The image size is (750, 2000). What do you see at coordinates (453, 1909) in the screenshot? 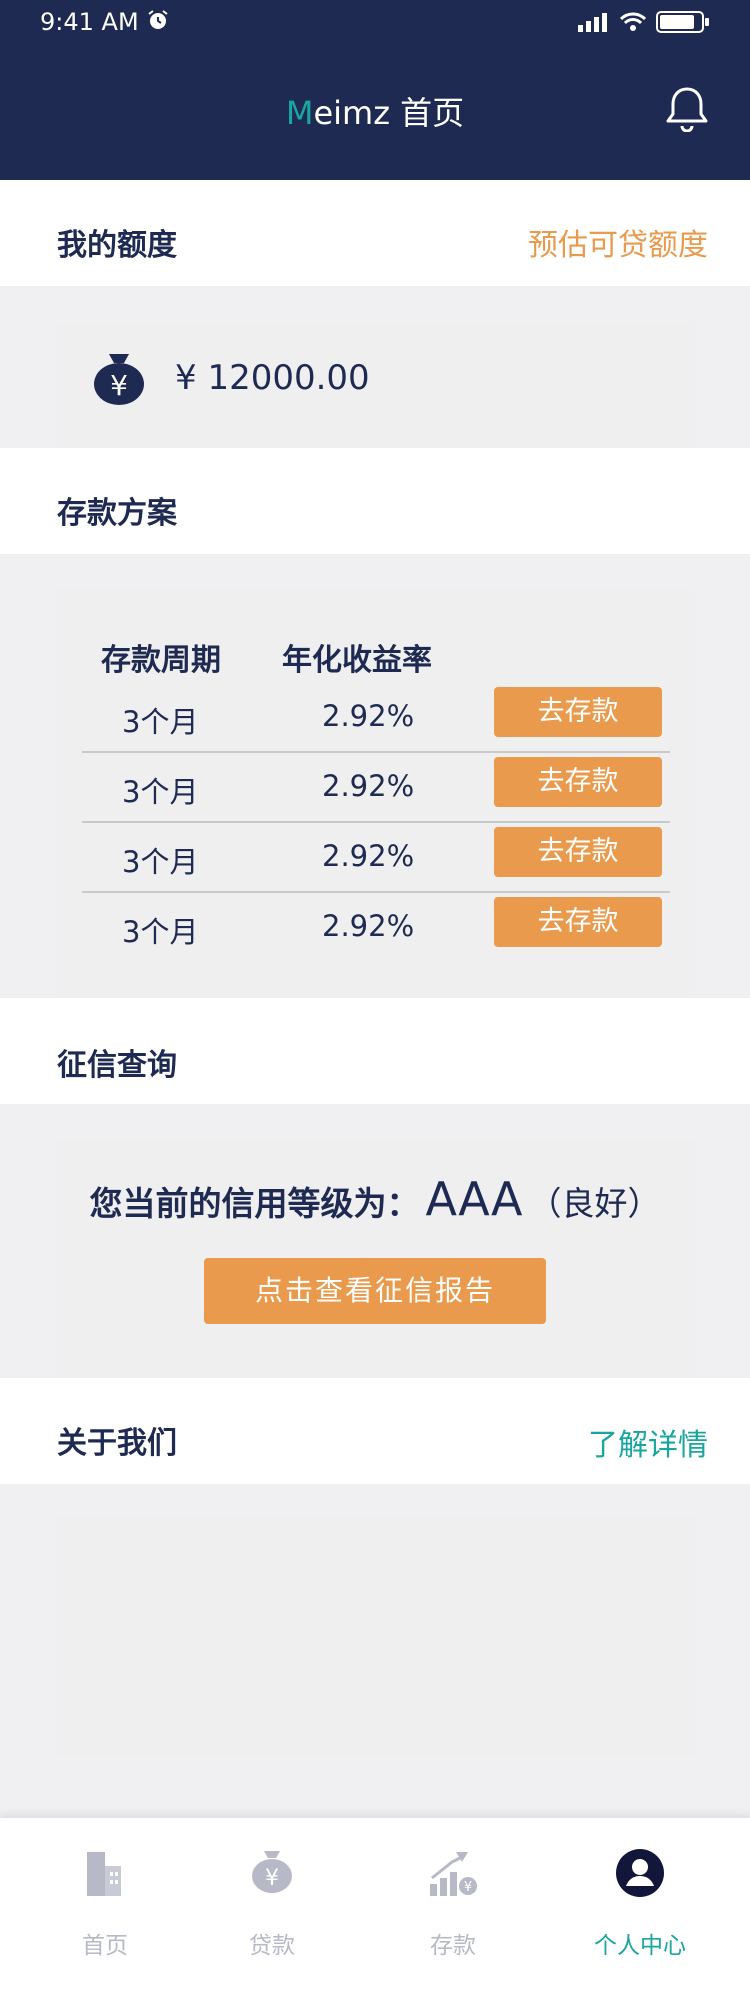
I see `tab-deposit: ¥ 存款` at bounding box center [453, 1909].